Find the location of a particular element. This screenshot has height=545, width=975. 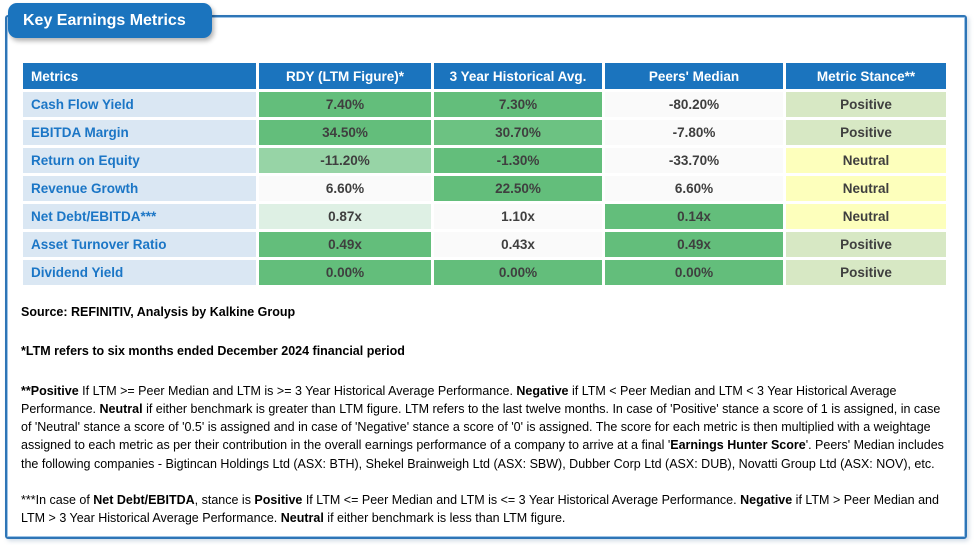

hist-value-cell: 0.00% is located at coordinates (518, 272).